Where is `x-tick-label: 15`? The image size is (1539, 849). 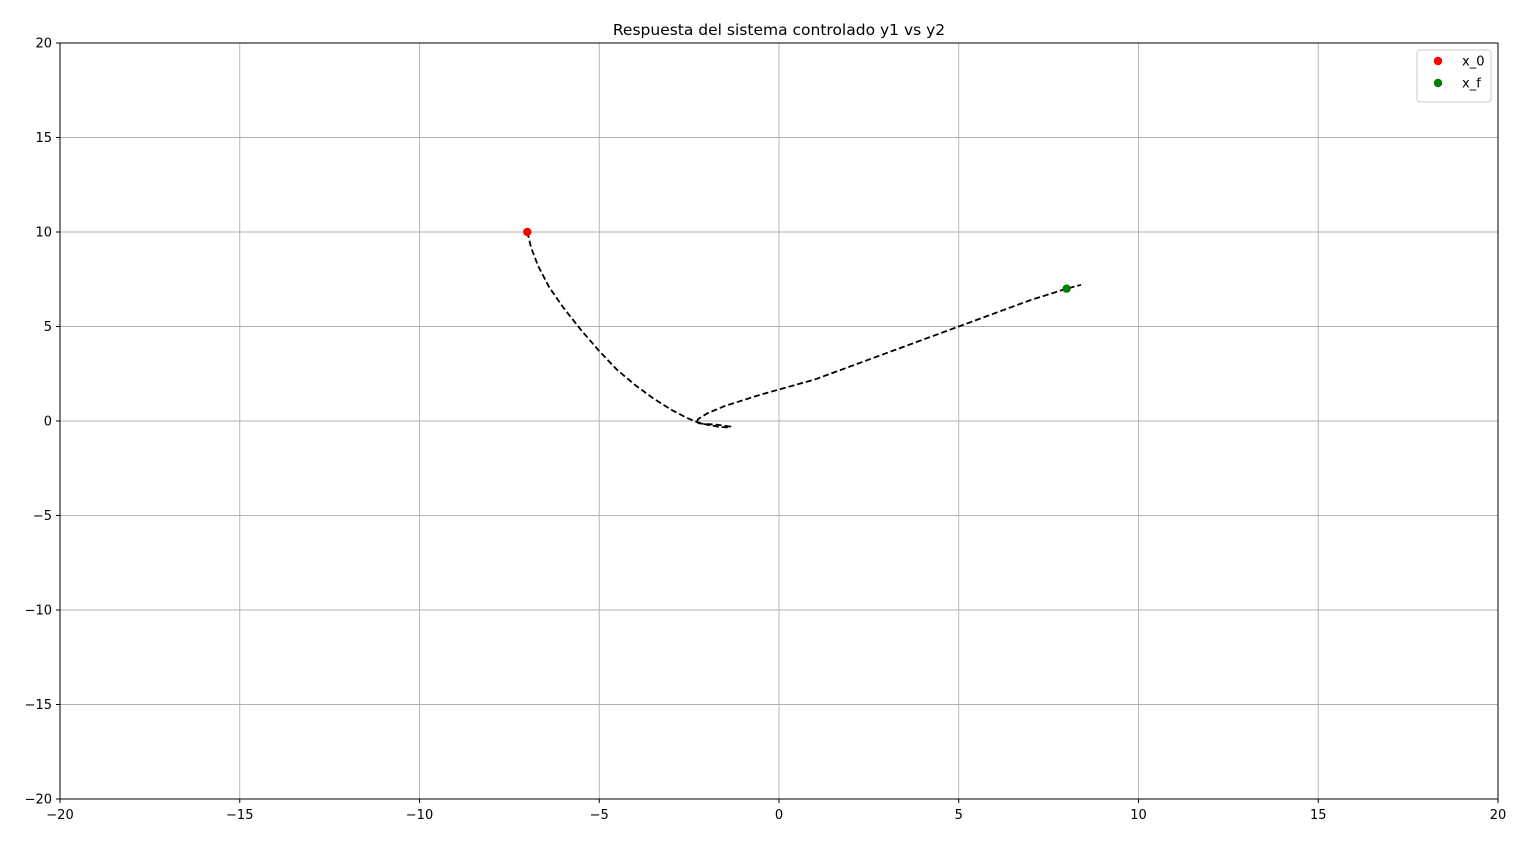 x-tick-label: 15 is located at coordinates (1318, 815).